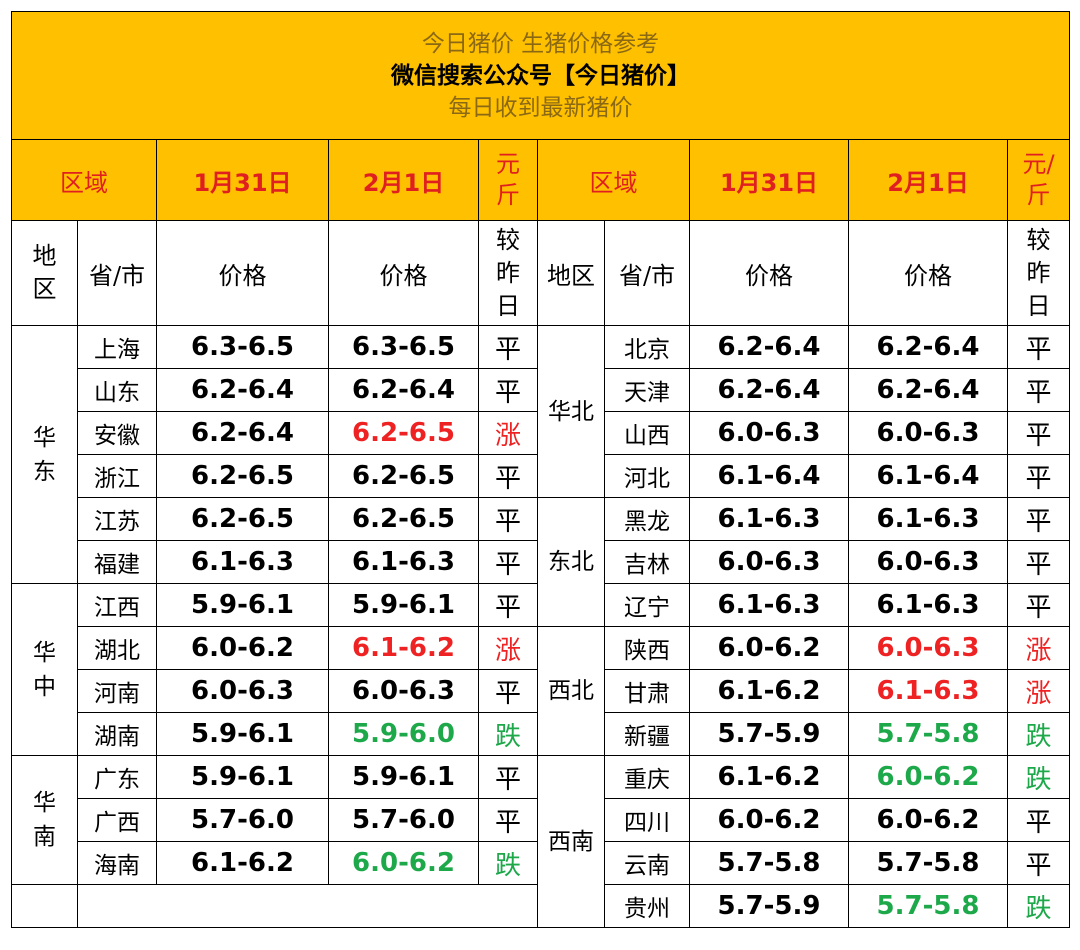 Image resolution: width=1080 pixels, height=950 pixels. What do you see at coordinates (117, 562) in the screenshot?
I see `province-cell: 福建` at bounding box center [117, 562].